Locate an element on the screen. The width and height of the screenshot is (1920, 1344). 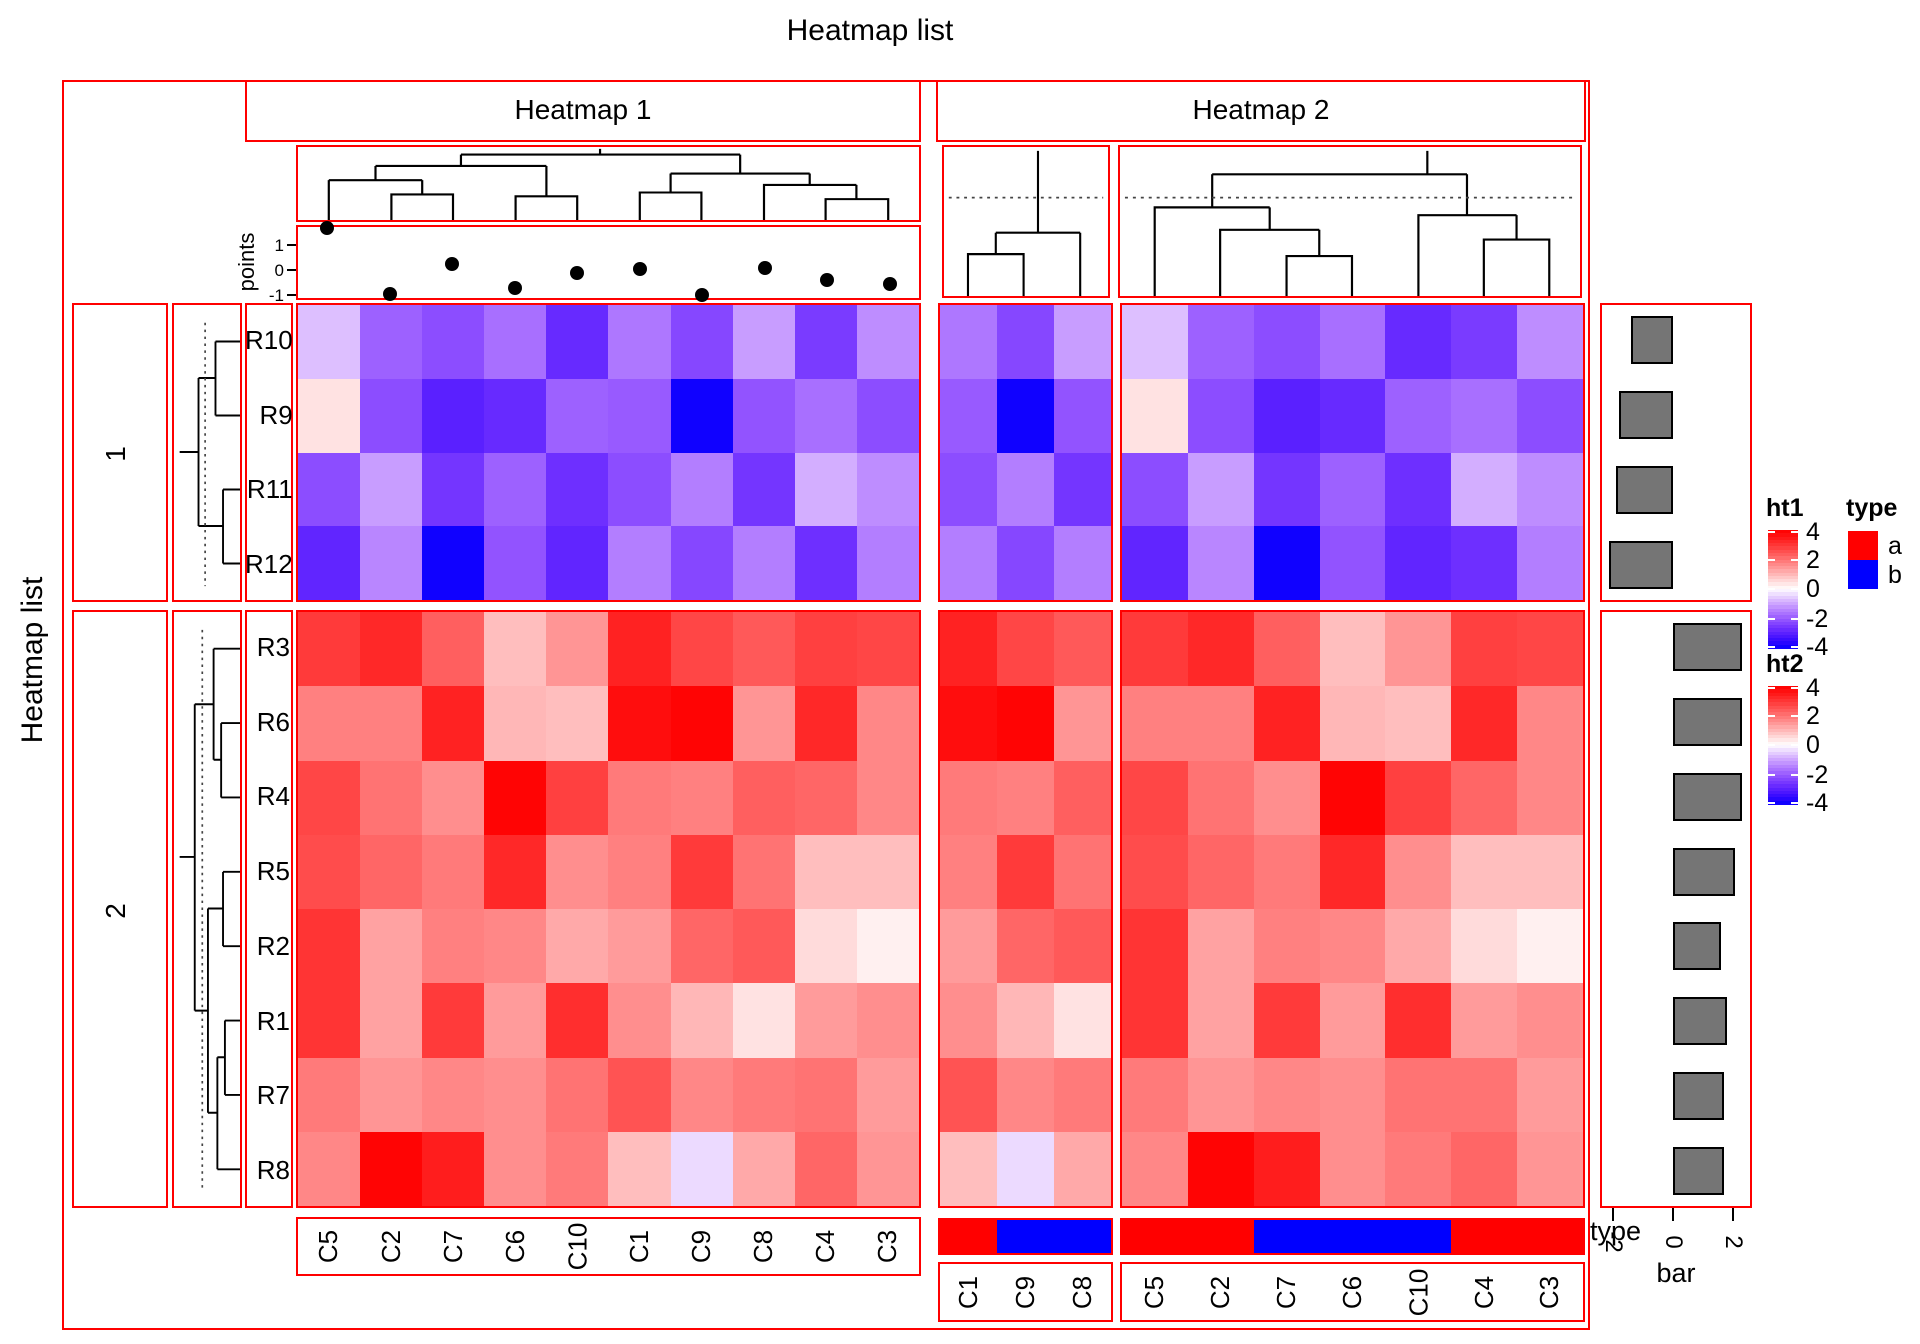
type-legend-label: a is located at coordinates (1895, 546).